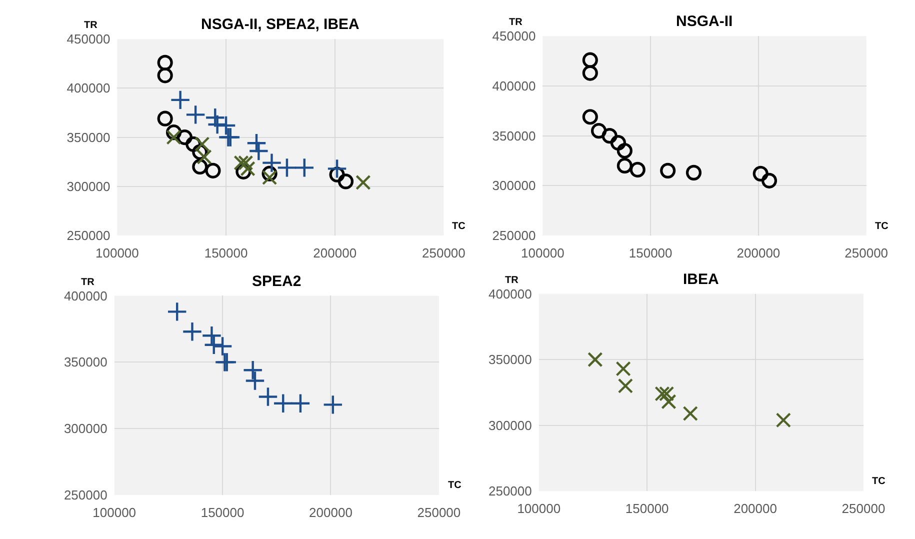  What do you see at coordinates (277, 281) in the screenshot?
I see `chart-title: SPEA2` at bounding box center [277, 281].